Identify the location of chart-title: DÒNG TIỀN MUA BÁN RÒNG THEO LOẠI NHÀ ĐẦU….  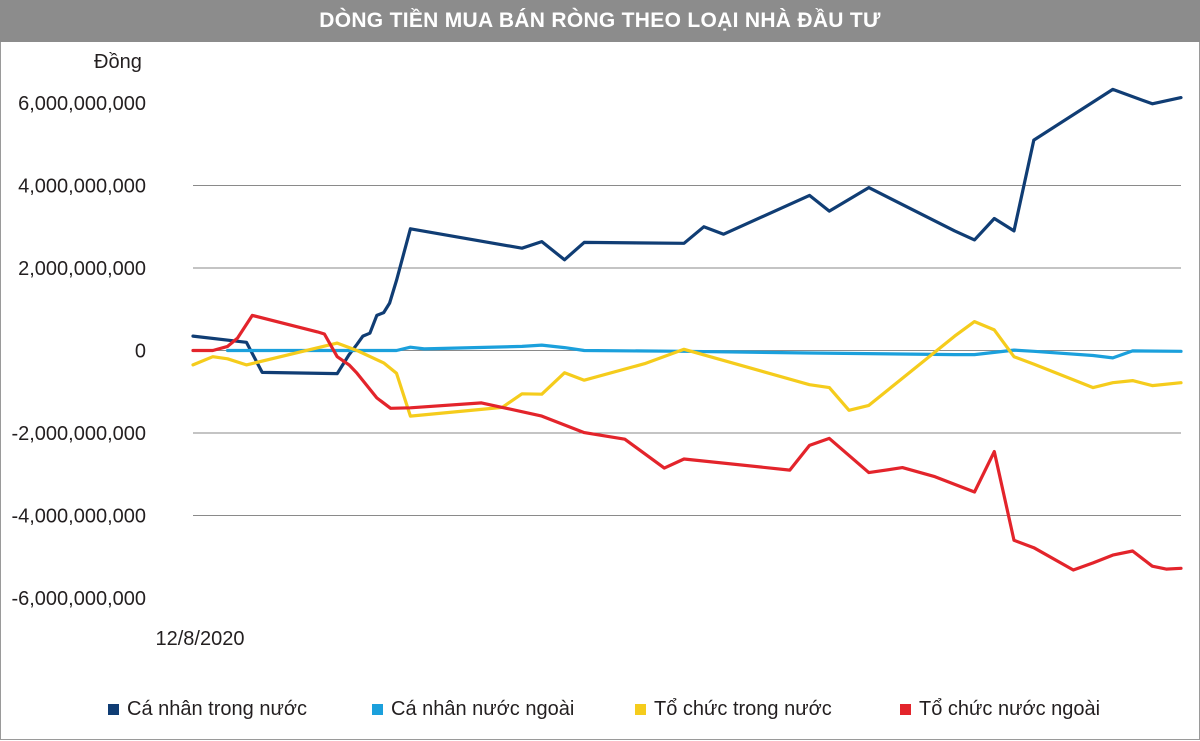
(600, 20).